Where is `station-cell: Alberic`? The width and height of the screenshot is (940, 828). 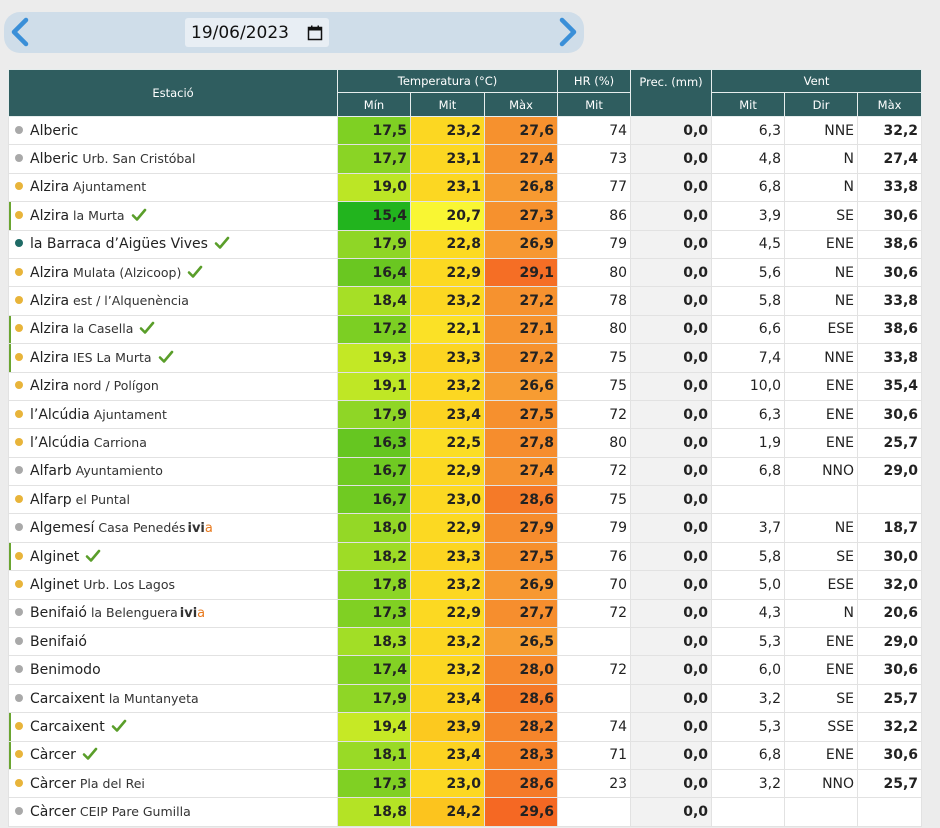
station-cell: Alberic is located at coordinates (173, 130).